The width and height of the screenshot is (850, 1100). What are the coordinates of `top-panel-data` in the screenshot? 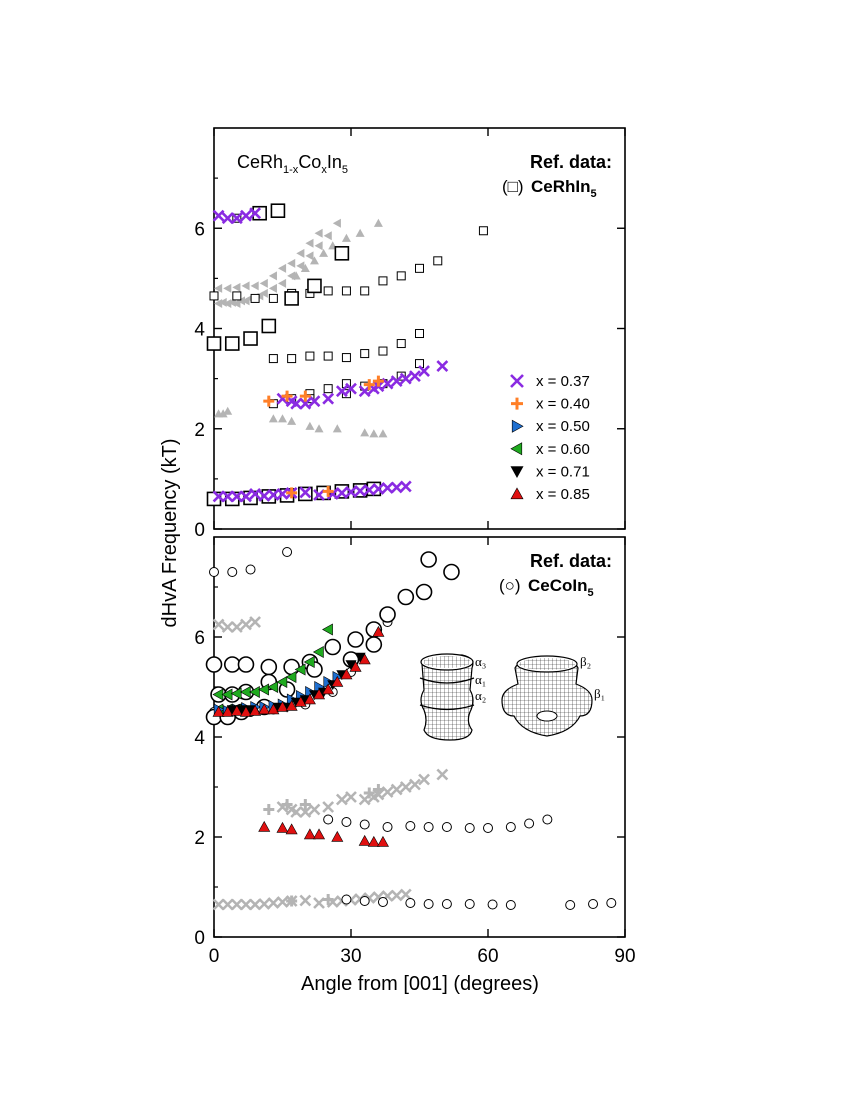 It's located at (347, 355).